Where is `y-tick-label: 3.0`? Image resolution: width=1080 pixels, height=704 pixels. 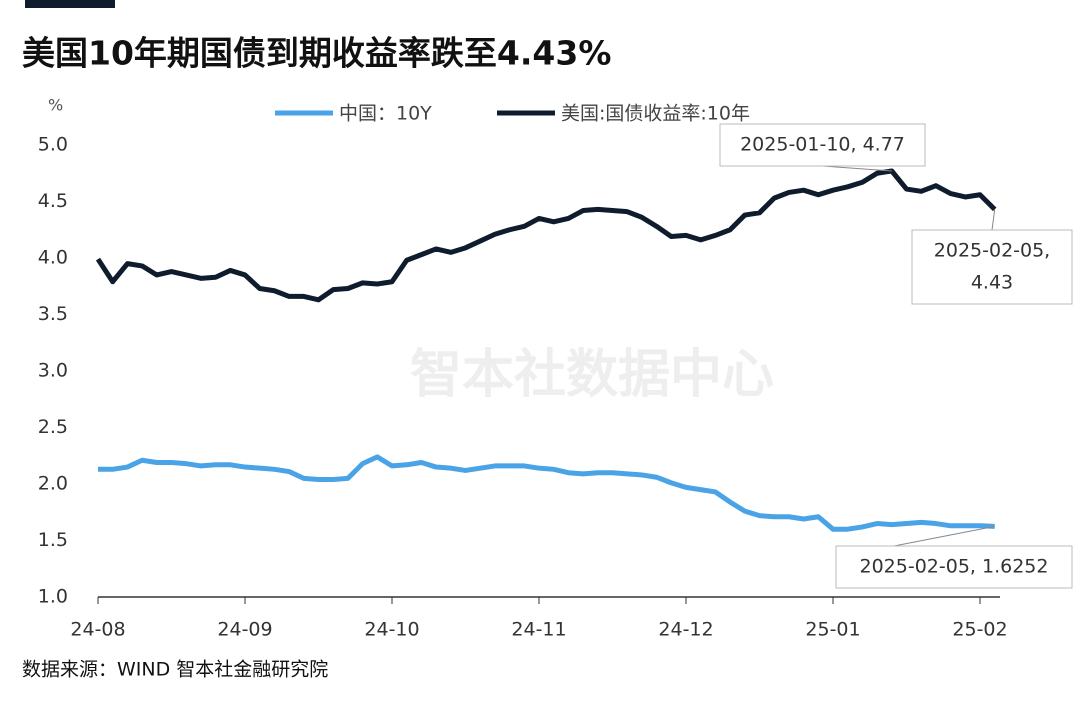
y-tick-label: 3.0 is located at coordinates (53, 371).